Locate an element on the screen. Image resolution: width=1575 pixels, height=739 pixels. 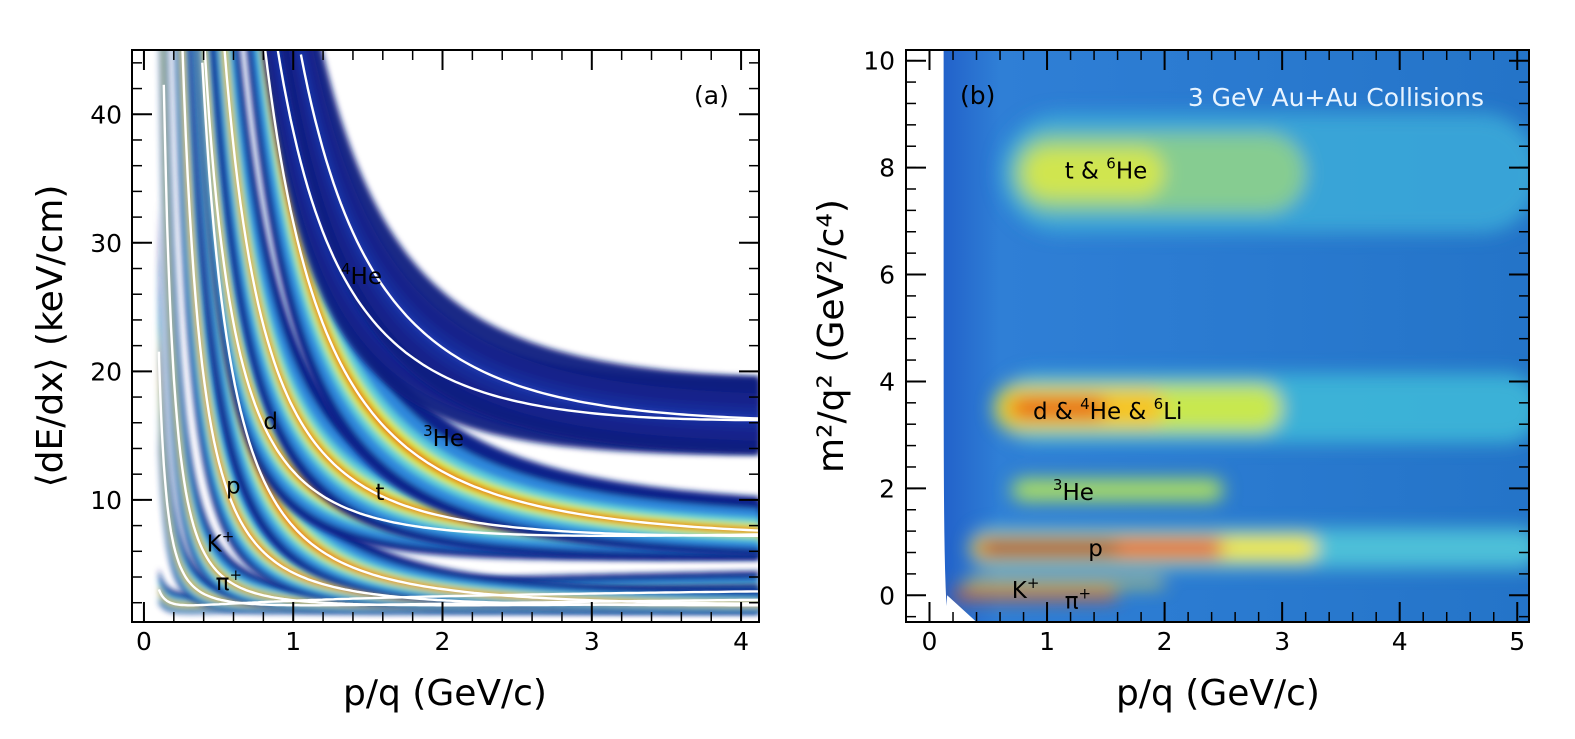
a-ytick-label: 30 is located at coordinates (106, 243).